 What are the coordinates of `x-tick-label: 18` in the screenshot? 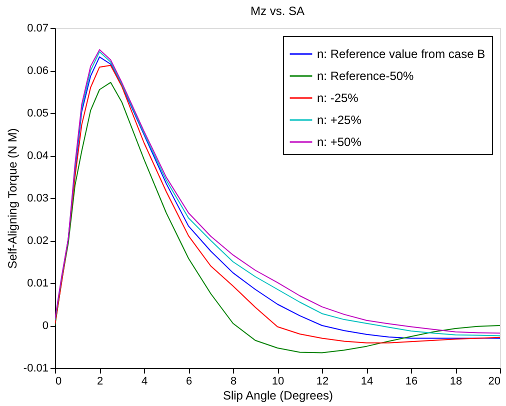 It's located at (456, 382).